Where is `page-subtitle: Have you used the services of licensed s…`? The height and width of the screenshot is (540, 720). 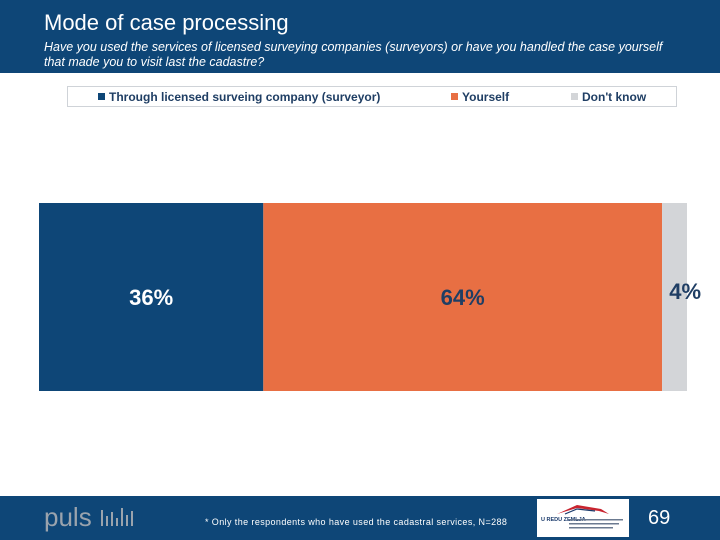 page-subtitle: Have you used the services of licensed s… is located at coordinates (353, 54).